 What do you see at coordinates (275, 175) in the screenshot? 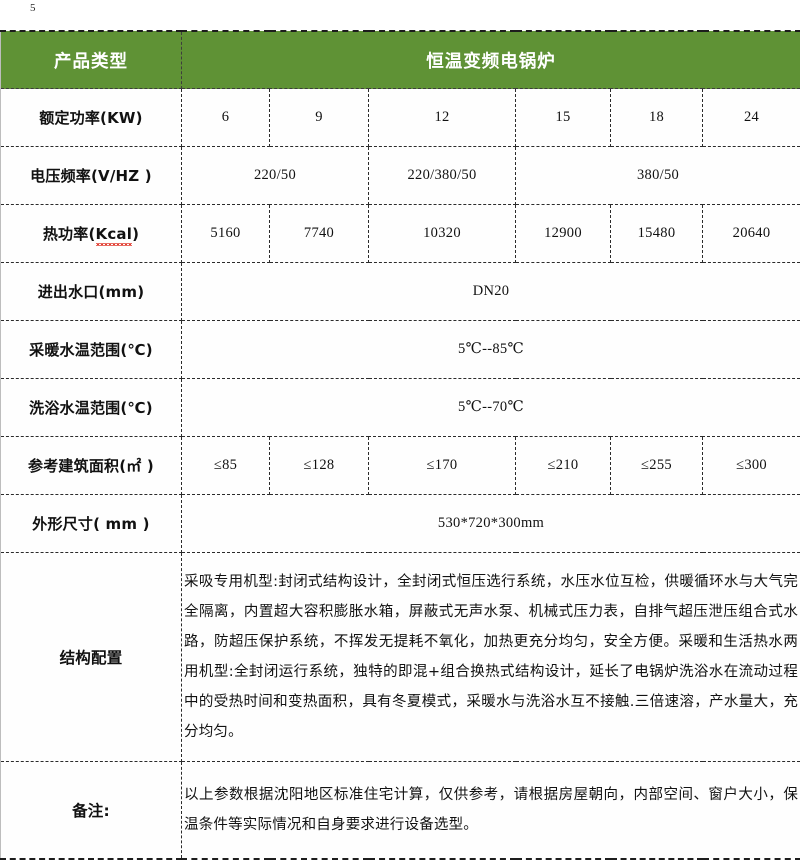
I see `cell-voltage-frequency-1: 220/50` at bounding box center [275, 175].